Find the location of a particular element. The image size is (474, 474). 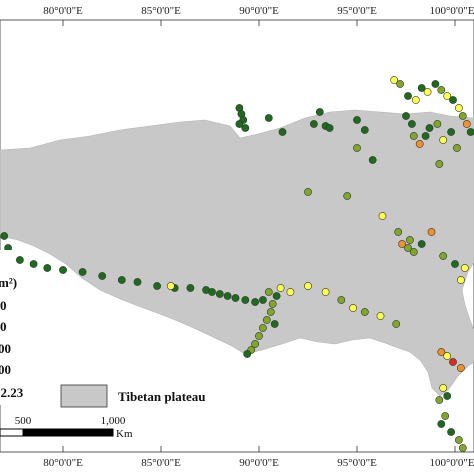

bottom-tick-label: 100°0'0"E is located at coordinates (451, 463).